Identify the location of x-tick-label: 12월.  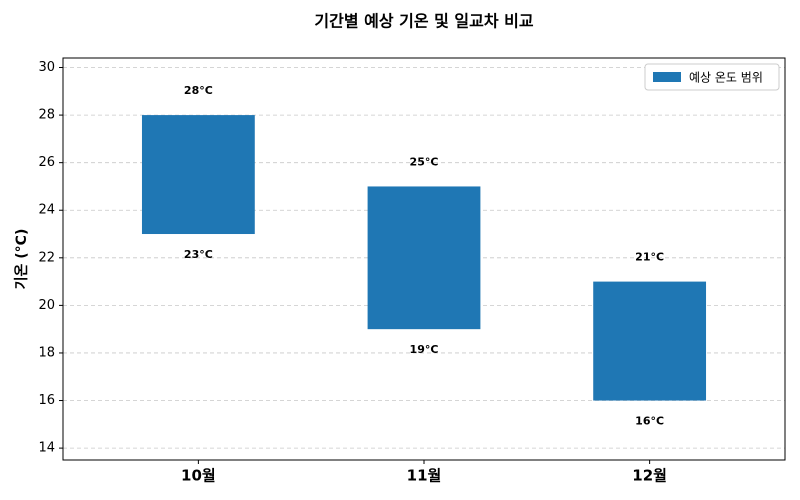
(649, 476).